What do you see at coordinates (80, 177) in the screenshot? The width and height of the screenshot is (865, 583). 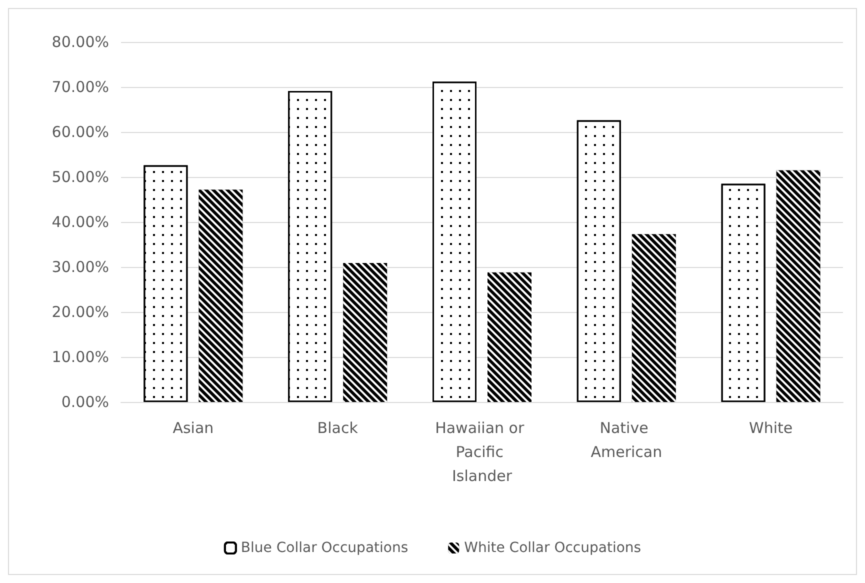 I see `y-tick-label: 50.00%` at bounding box center [80, 177].